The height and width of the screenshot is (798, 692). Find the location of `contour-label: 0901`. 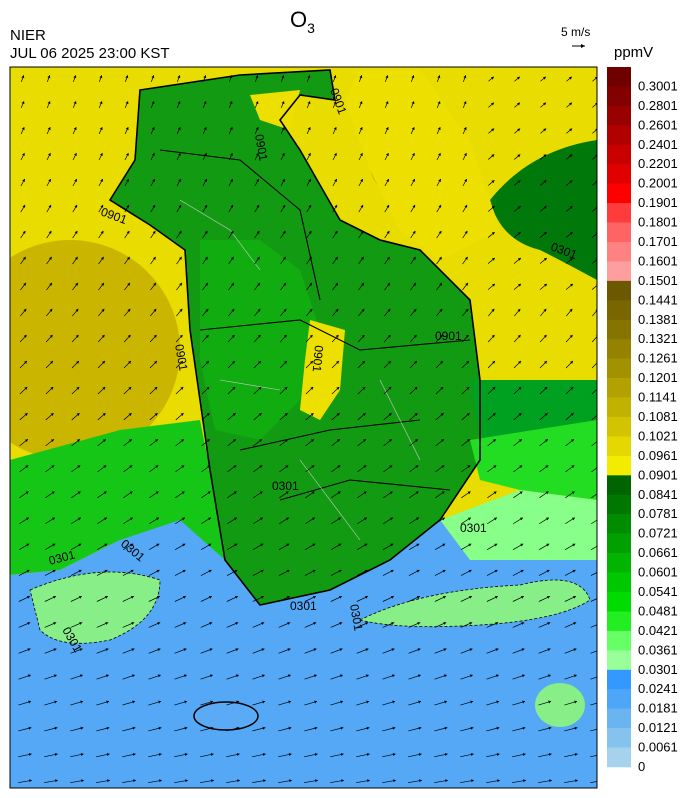

contour-label: 0901 is located at coordinates (318, 359).